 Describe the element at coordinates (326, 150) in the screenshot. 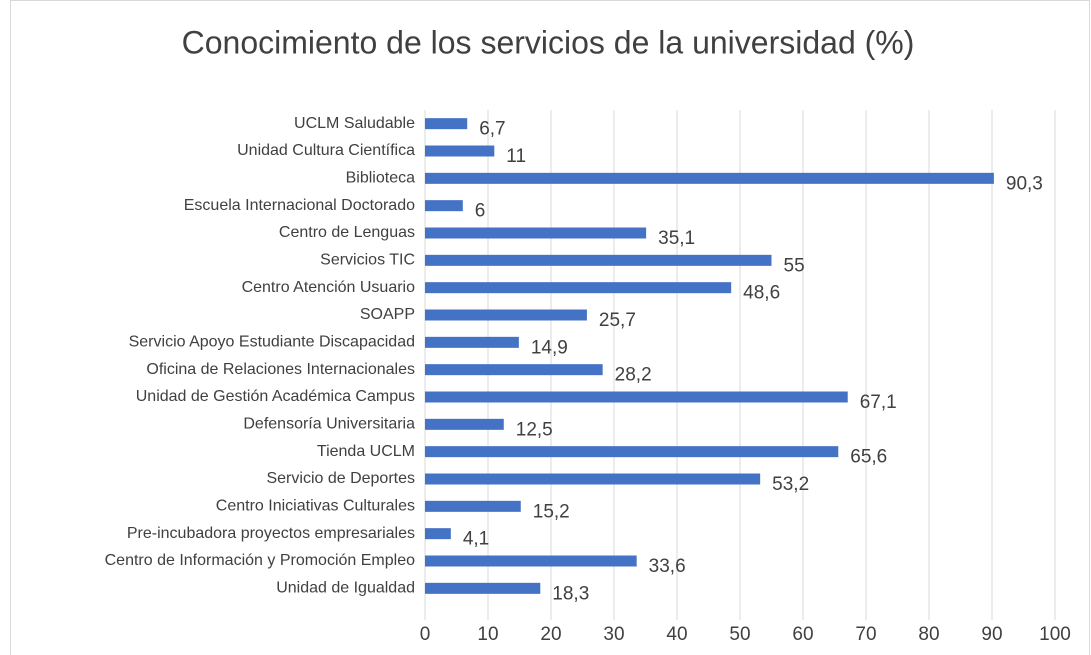

I see `y-tick-label: Unidad Cultura Científica` at that location.